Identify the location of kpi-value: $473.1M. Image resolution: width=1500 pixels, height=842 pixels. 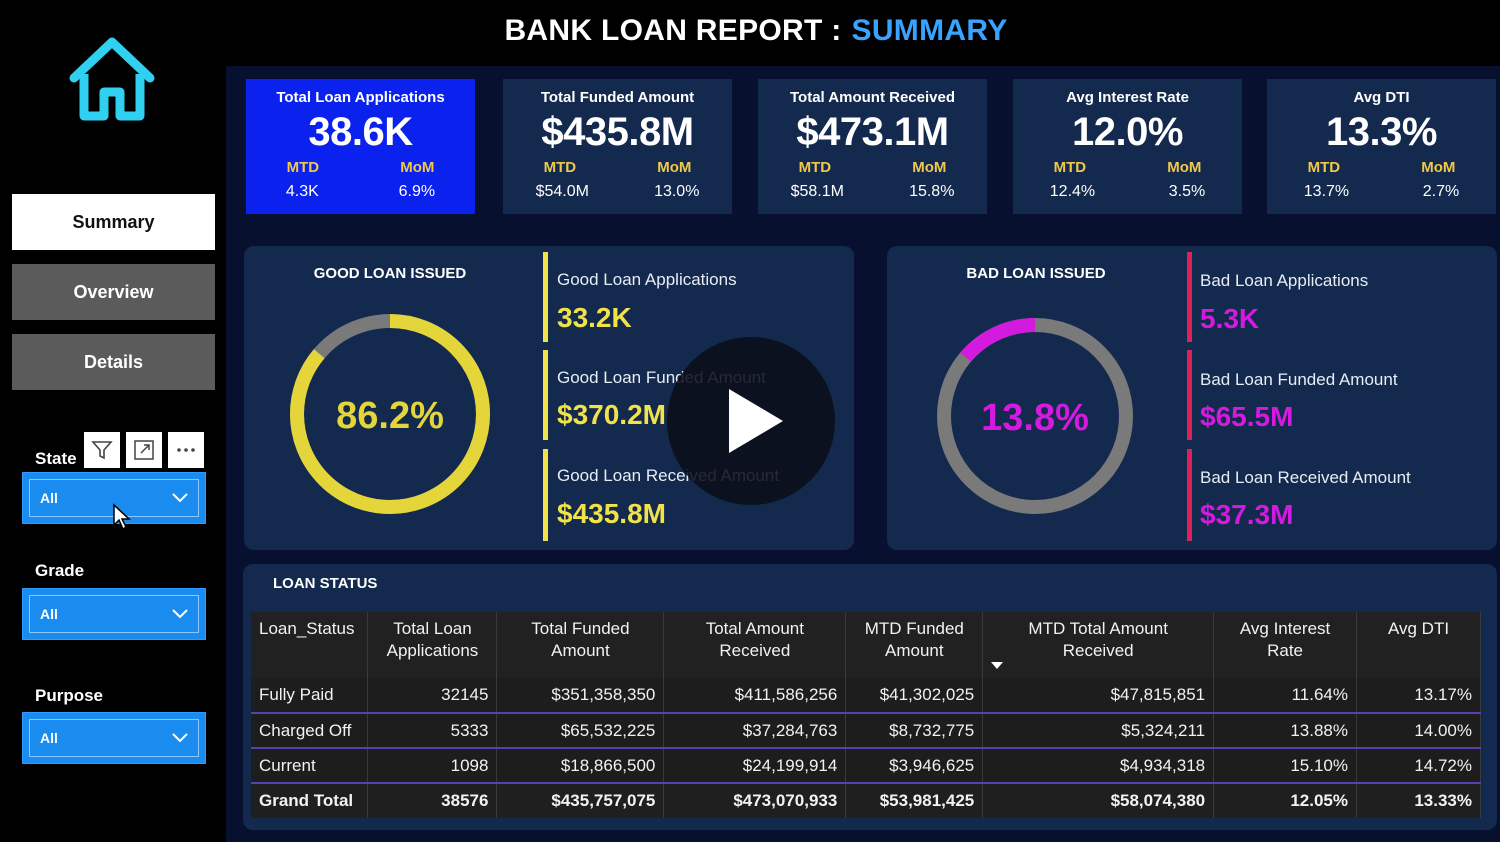
(872, 132).